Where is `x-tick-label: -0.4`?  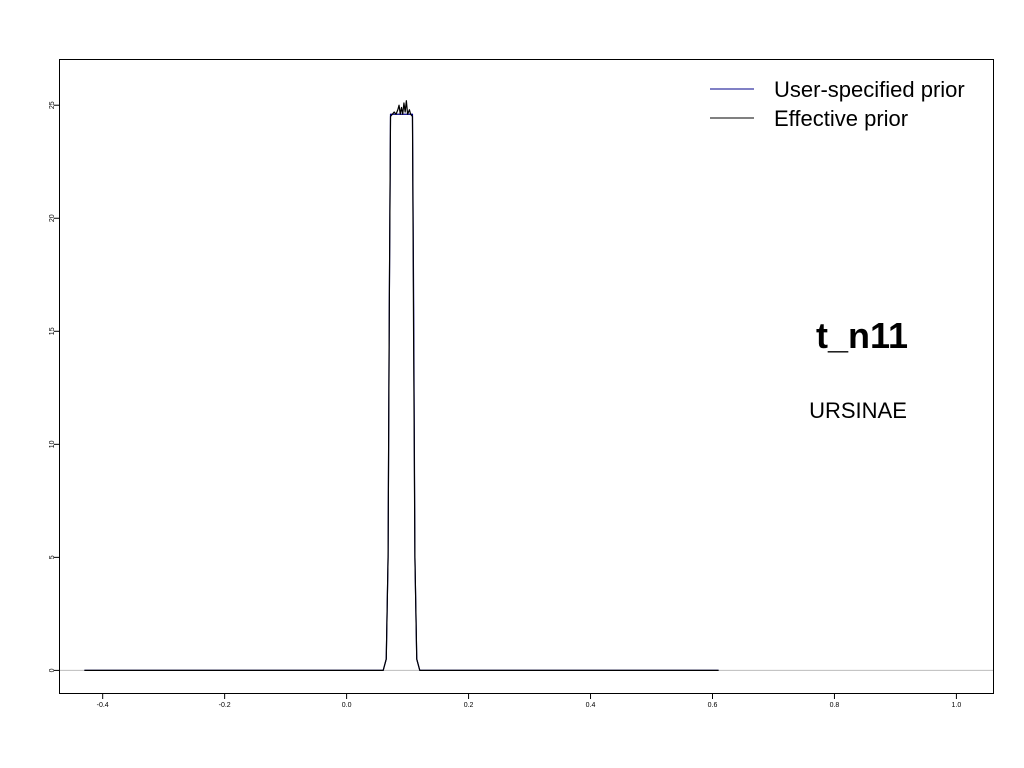 x-tick-label: -0.4 is located at coordinates (103, 705).